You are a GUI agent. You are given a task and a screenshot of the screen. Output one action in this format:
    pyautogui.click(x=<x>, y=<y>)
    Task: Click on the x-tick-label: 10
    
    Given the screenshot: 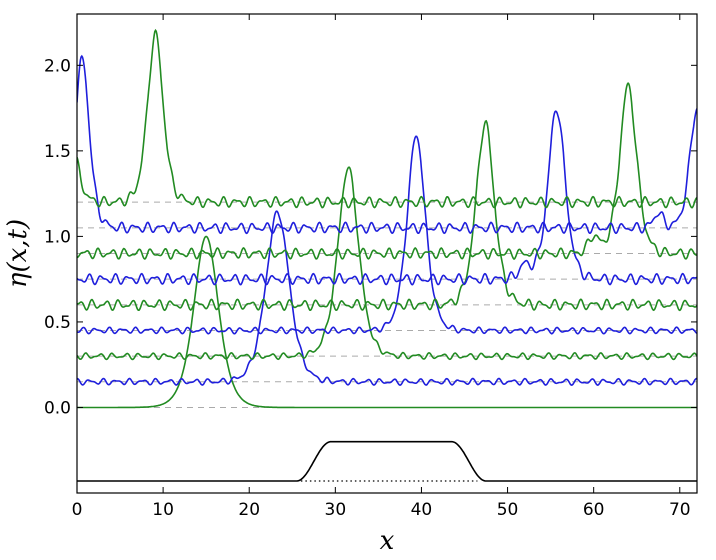 What is the action you would take?
    pyautogui.click(x=163, y=510)
    